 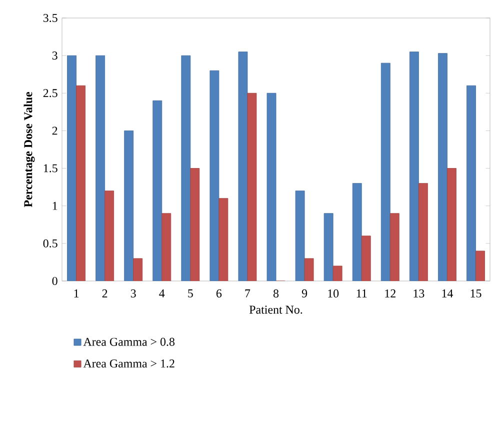 What do you see at coordinates (276, 293) in the screenshot?
I see `x-tick-label: 8` at bounding box center [276, 293].